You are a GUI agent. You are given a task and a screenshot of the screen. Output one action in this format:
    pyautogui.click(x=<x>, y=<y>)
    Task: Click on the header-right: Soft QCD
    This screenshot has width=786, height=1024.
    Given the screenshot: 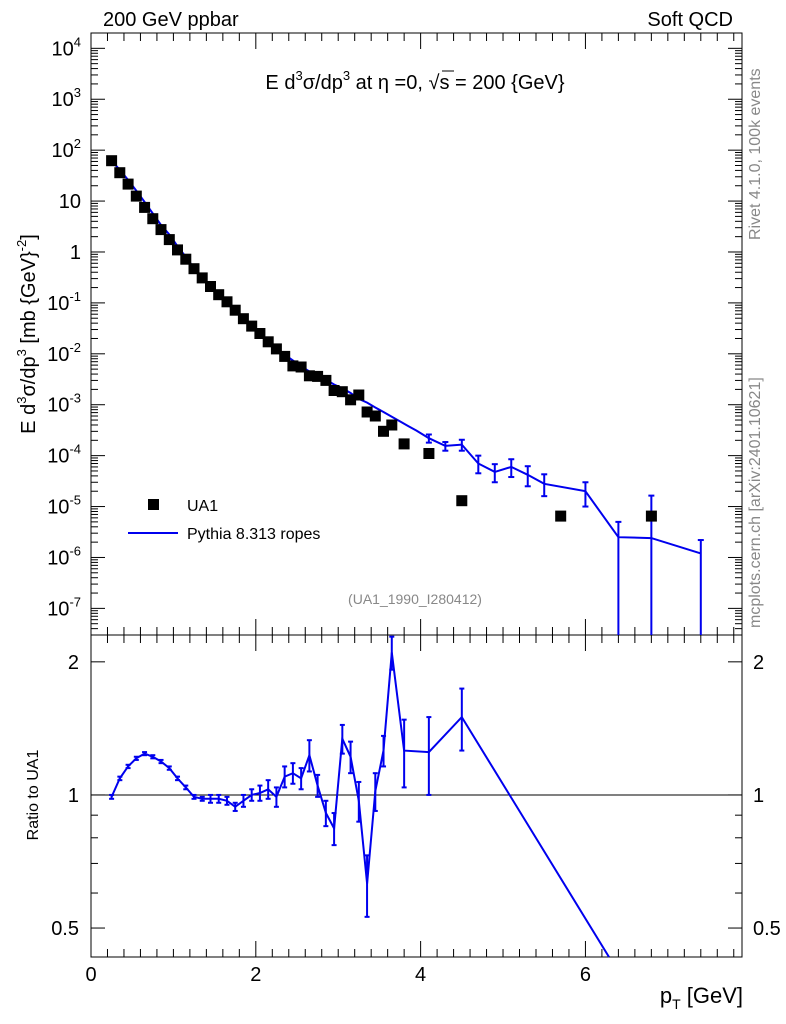 What is the action you would take?
    pyautogui.click(x=690, y=20)
    